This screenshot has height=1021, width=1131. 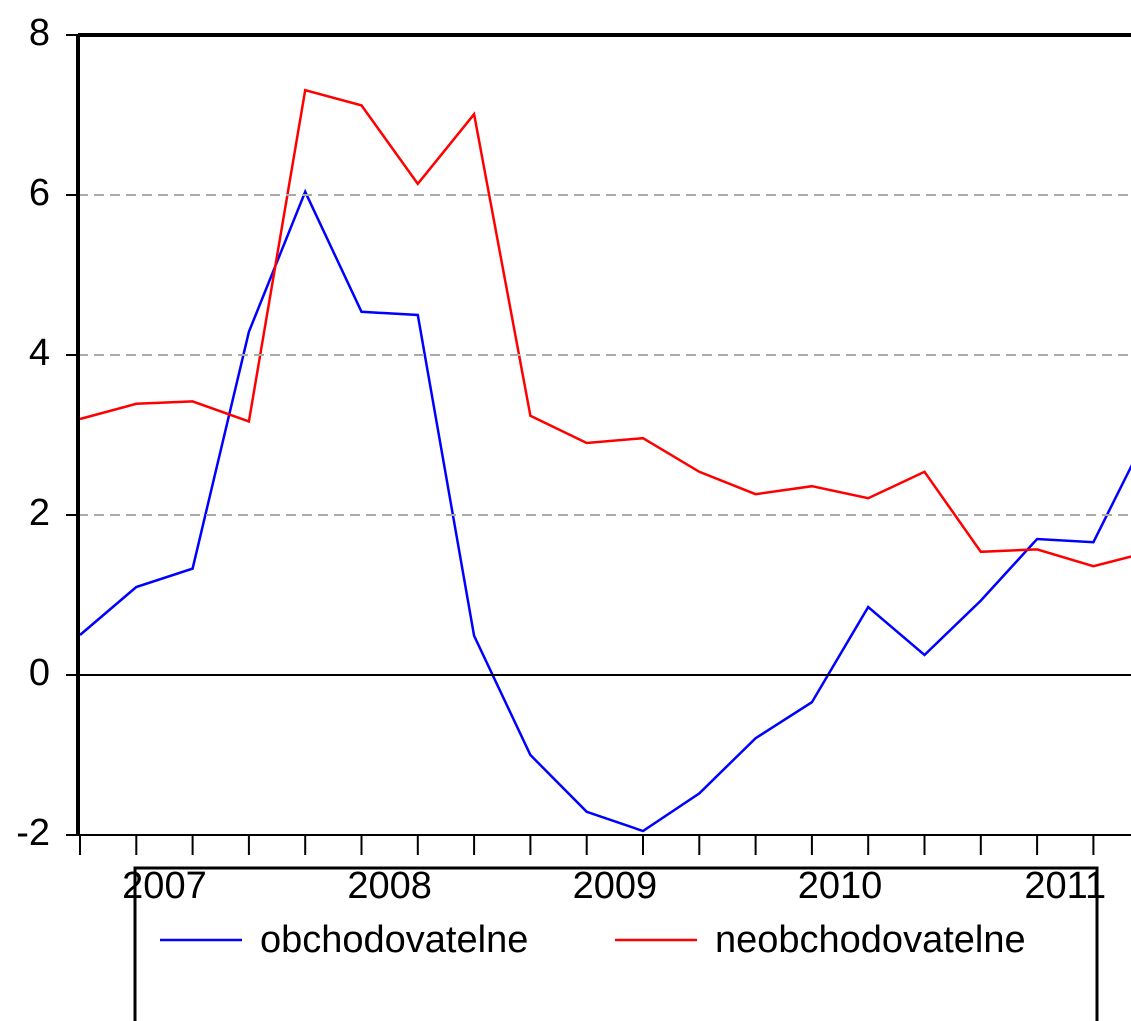 What do you see at coordinates (33, 833) in the screenshot?
I see `y-tick-label: -2` at bounding box center [33, 833].